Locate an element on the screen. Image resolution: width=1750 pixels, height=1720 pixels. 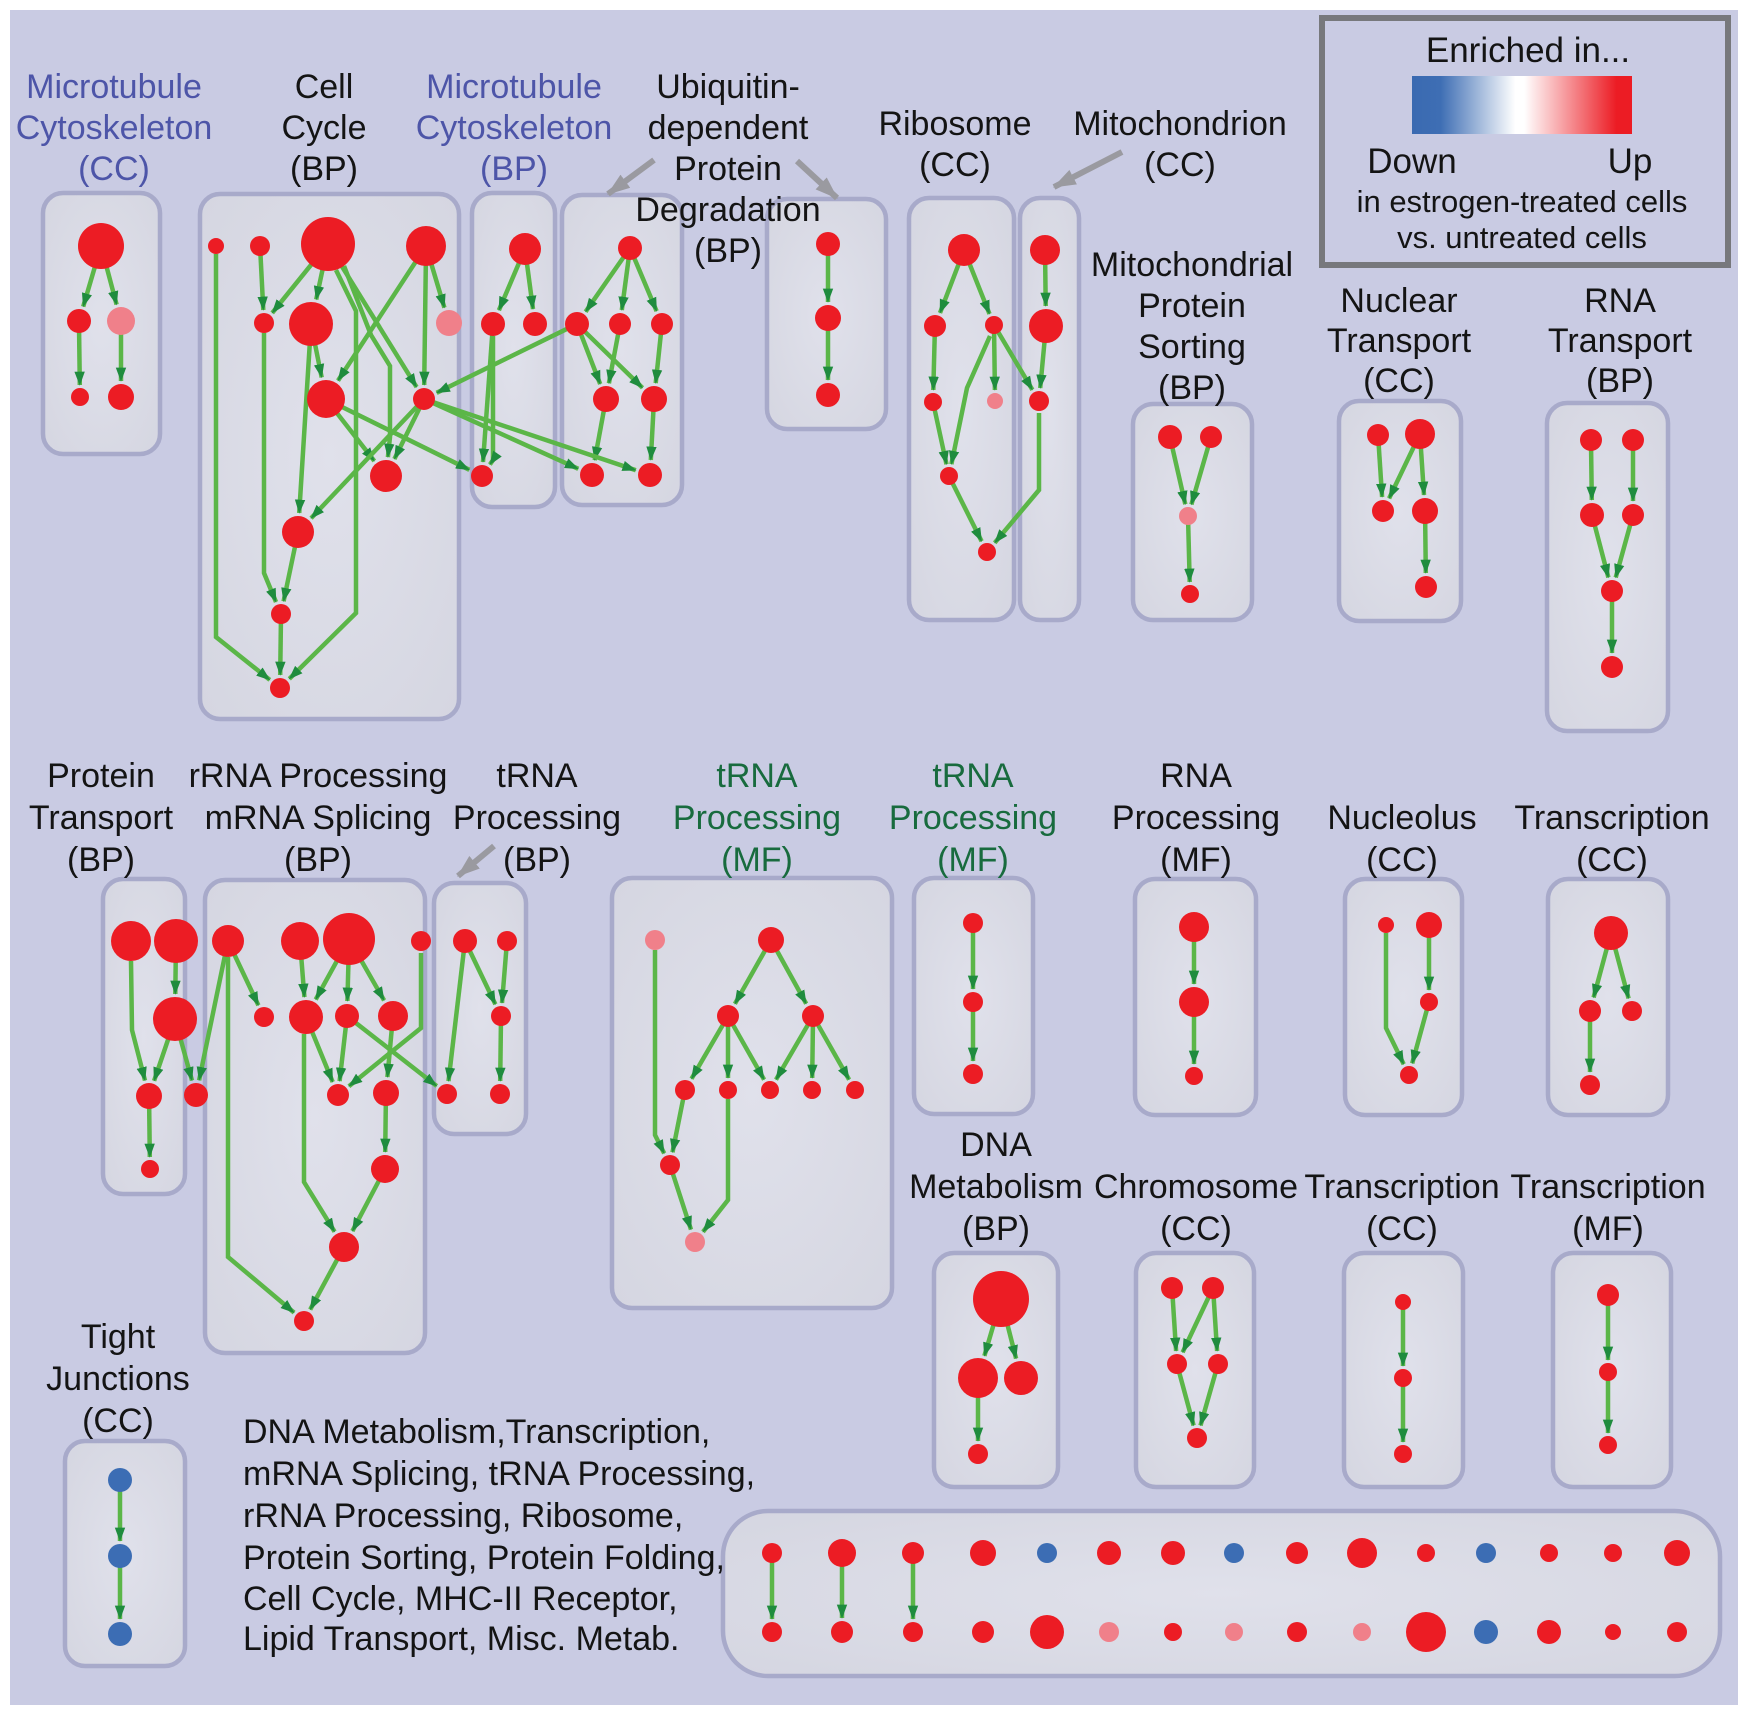
svg-text: Mitochondrion is located at coordinates (1180, 124).